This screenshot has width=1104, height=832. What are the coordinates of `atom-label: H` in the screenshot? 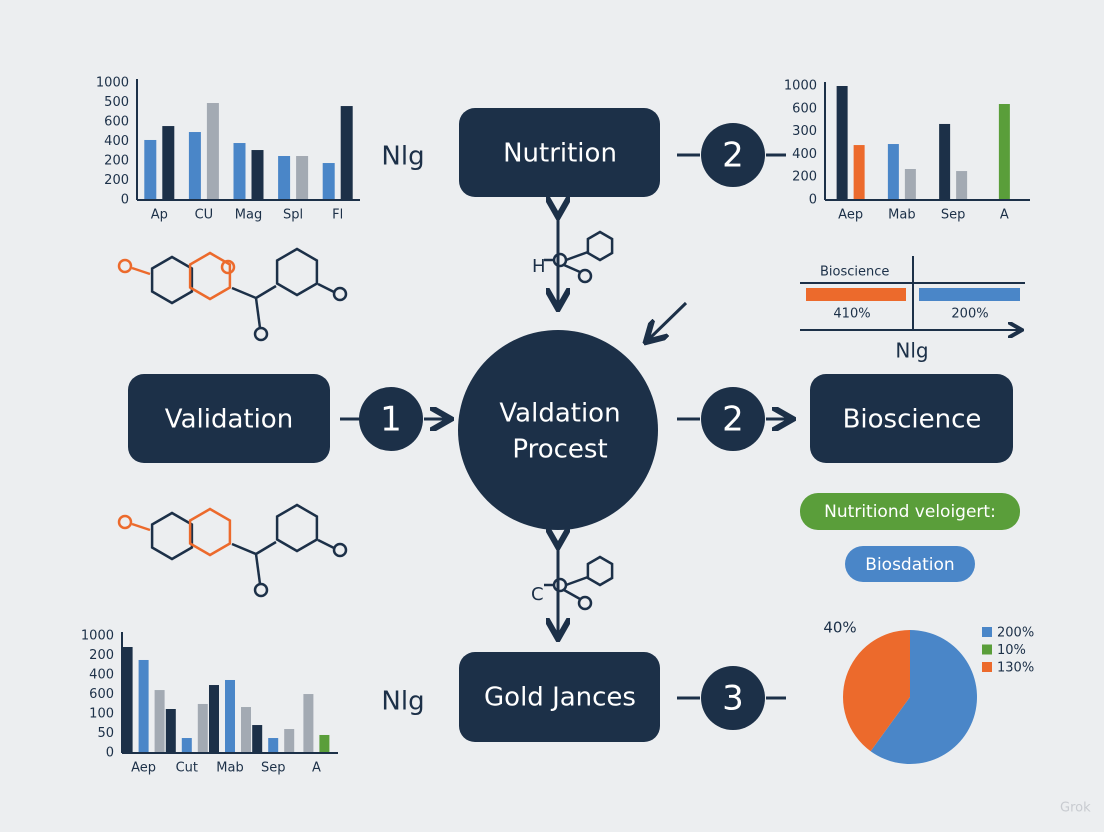 It's located at (539, 266).